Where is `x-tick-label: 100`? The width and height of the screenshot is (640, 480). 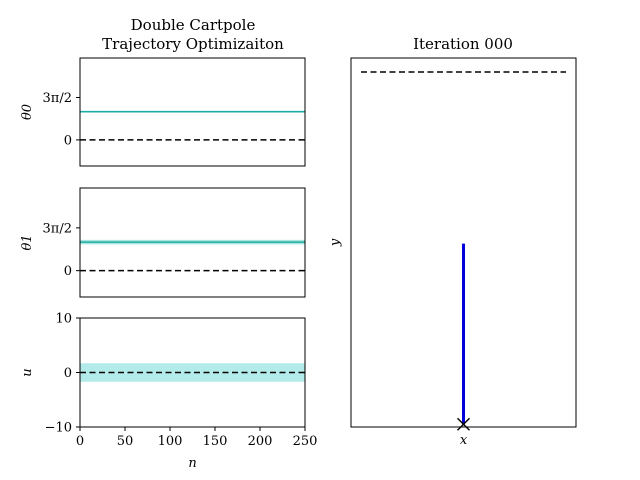 x-tick-label: 100 is located at coordinates (170, 441).